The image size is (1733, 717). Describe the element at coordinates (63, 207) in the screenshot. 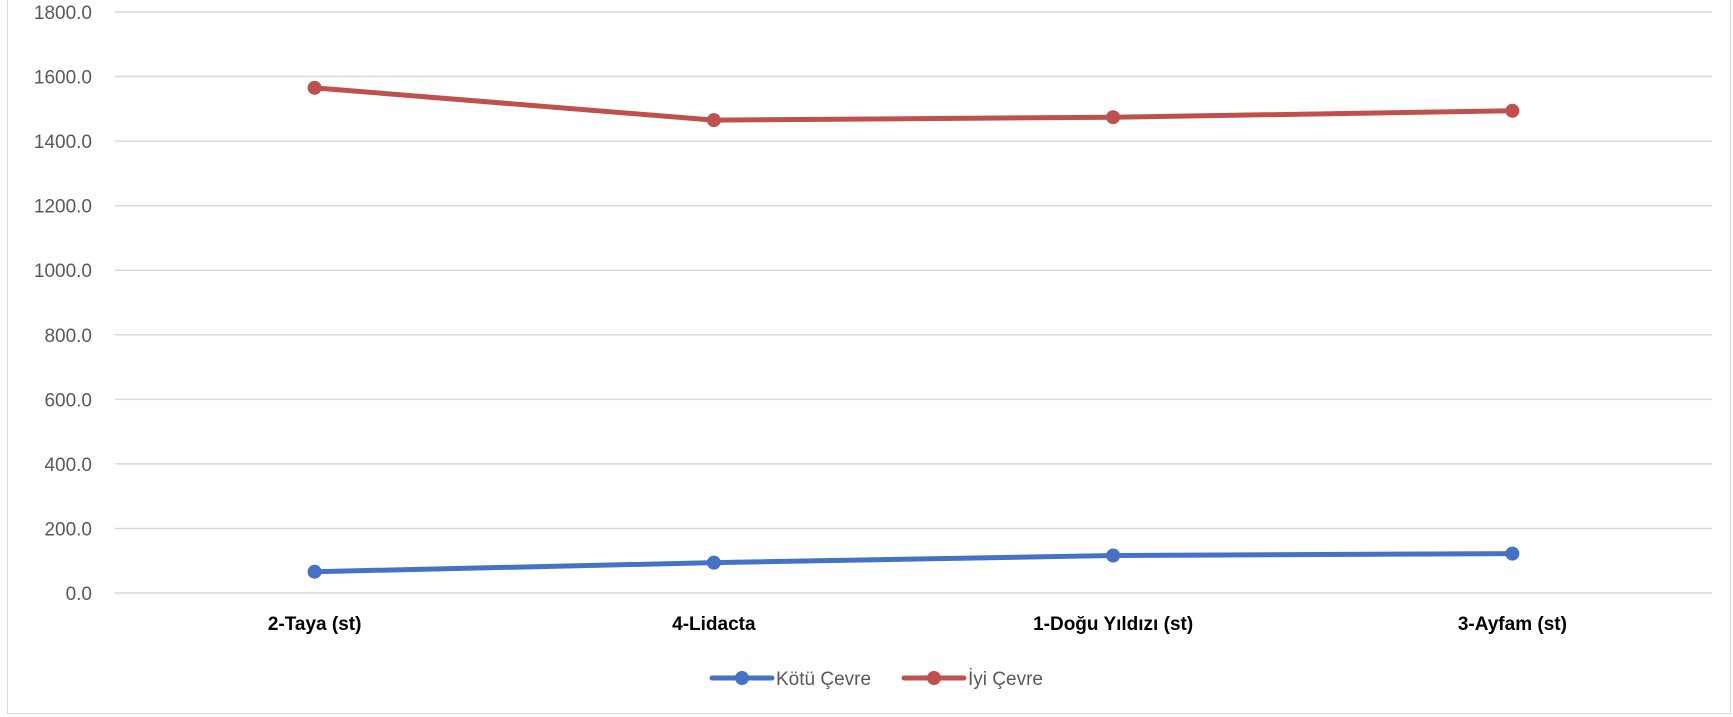

I see `y-tick-label: 1200.0` at that location.